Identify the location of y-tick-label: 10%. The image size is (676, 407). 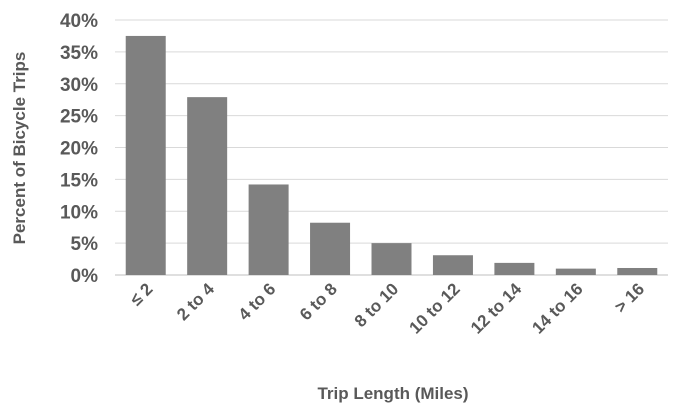
(79, 212).